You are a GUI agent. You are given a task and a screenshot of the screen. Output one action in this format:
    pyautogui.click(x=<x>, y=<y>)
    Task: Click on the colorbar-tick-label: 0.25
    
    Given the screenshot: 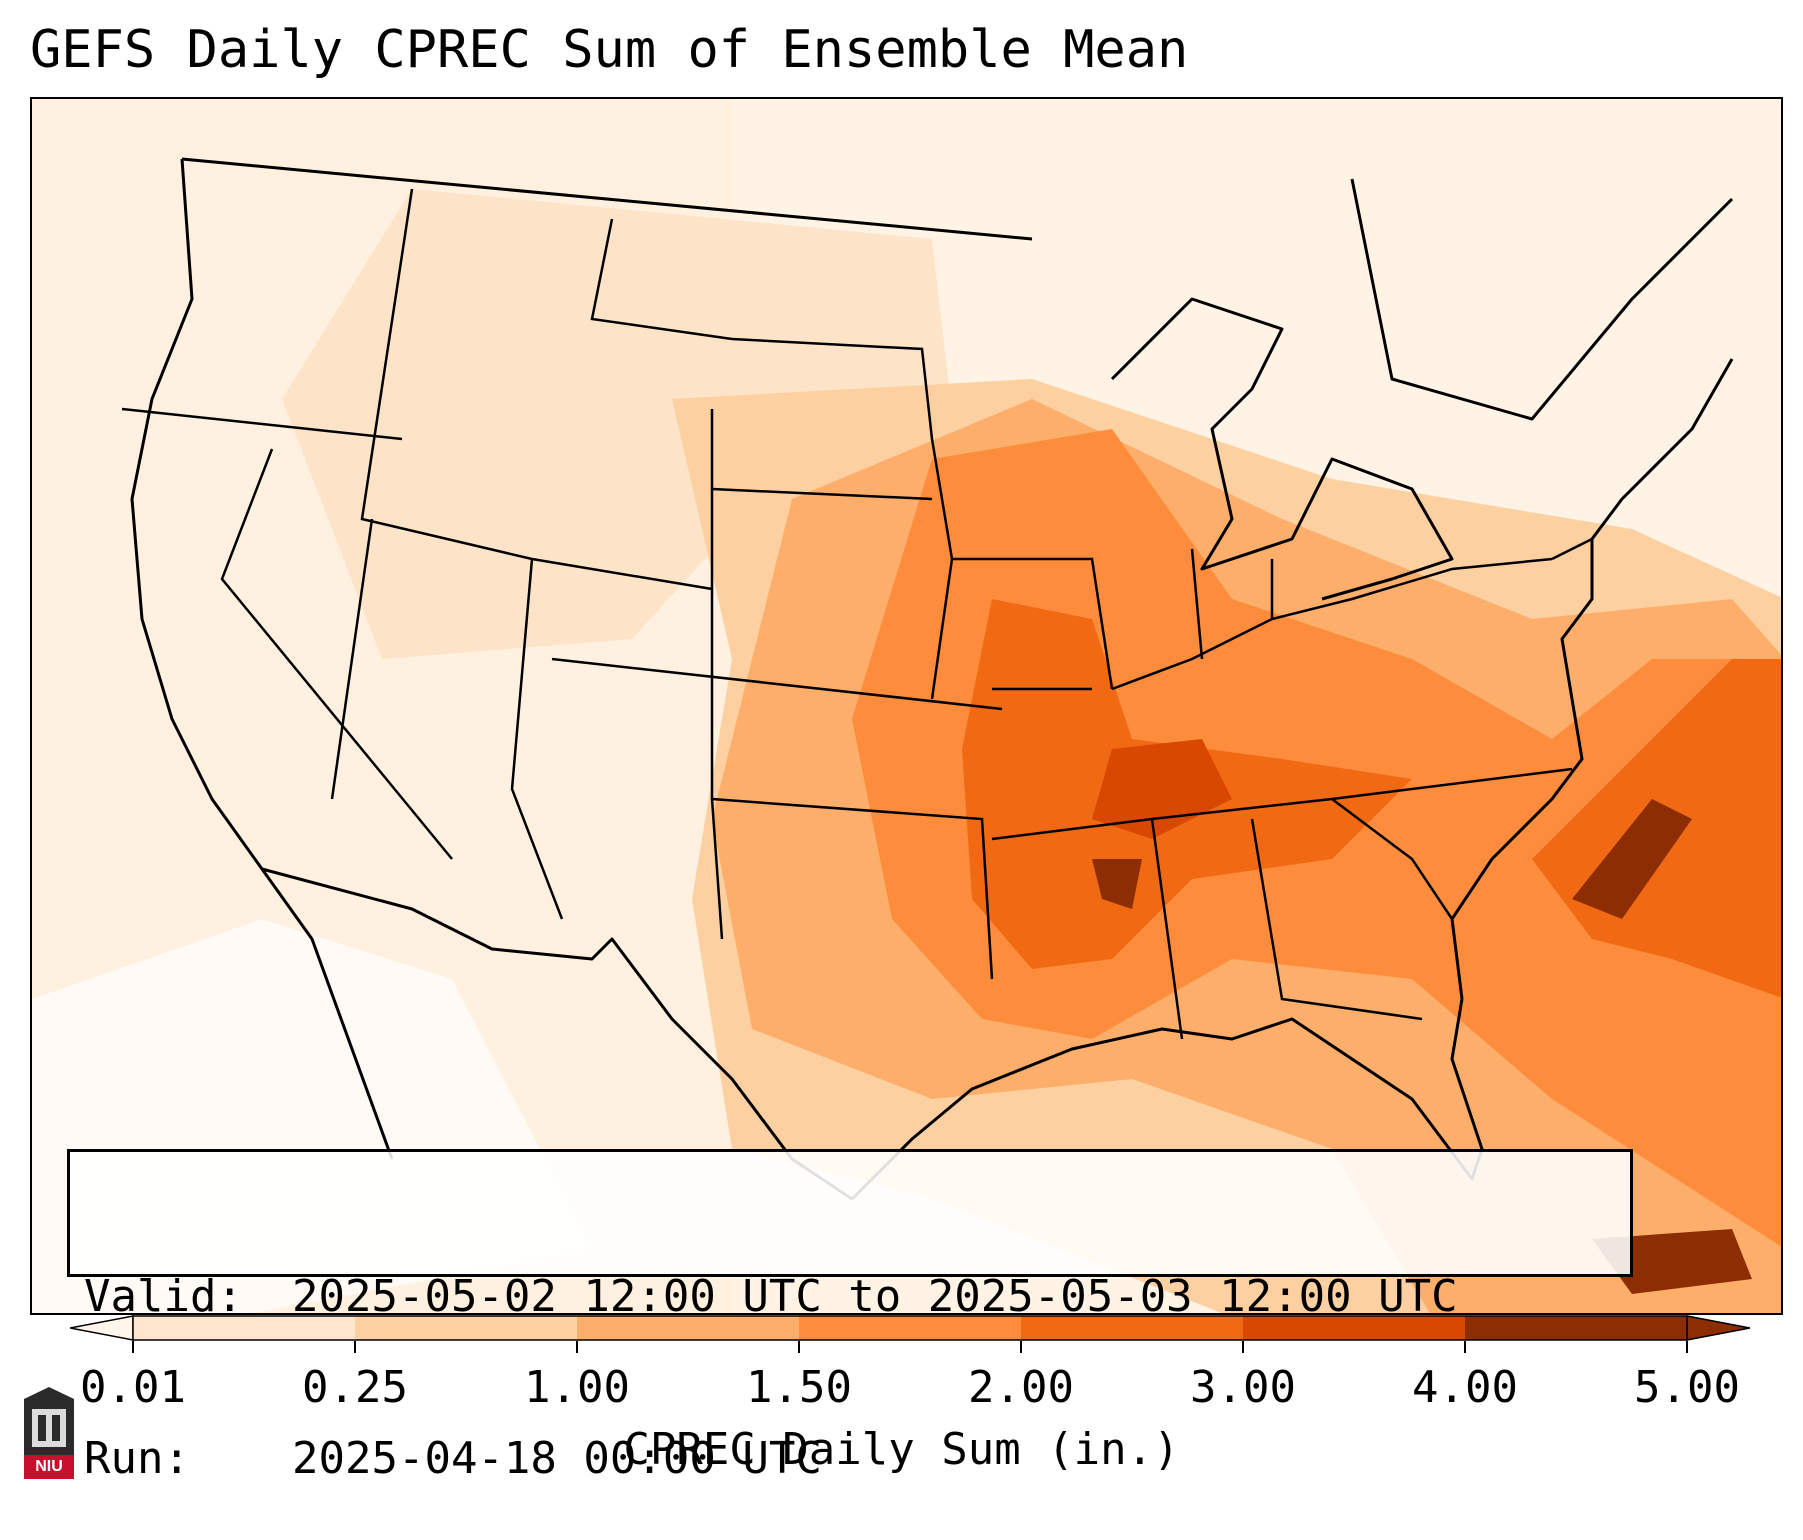 What is the action you would take?
    pyautogui.click(x=355, y=1387)
    